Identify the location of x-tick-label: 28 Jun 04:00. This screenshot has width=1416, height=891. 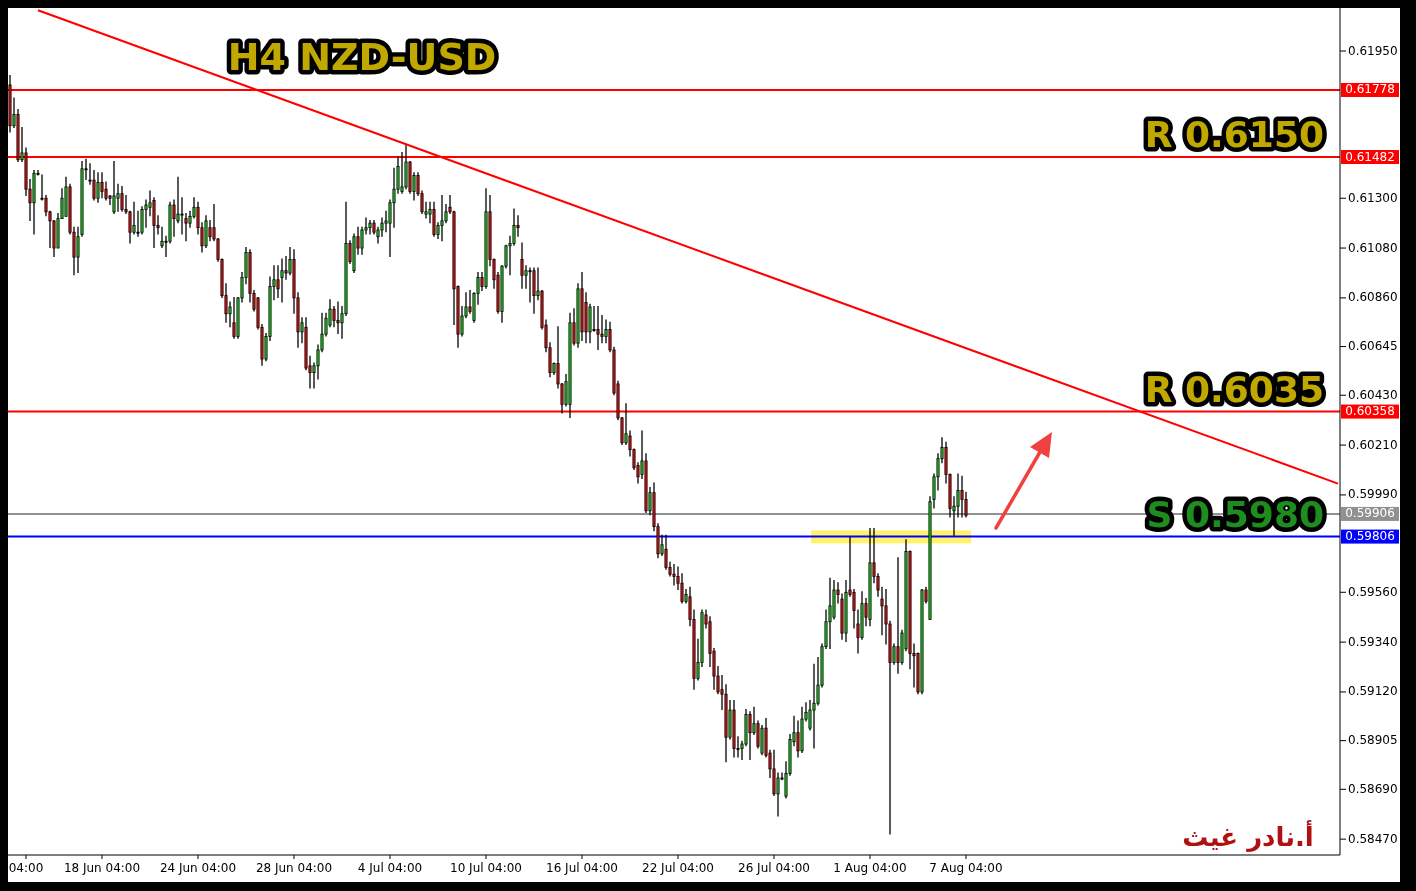
(294, 868).